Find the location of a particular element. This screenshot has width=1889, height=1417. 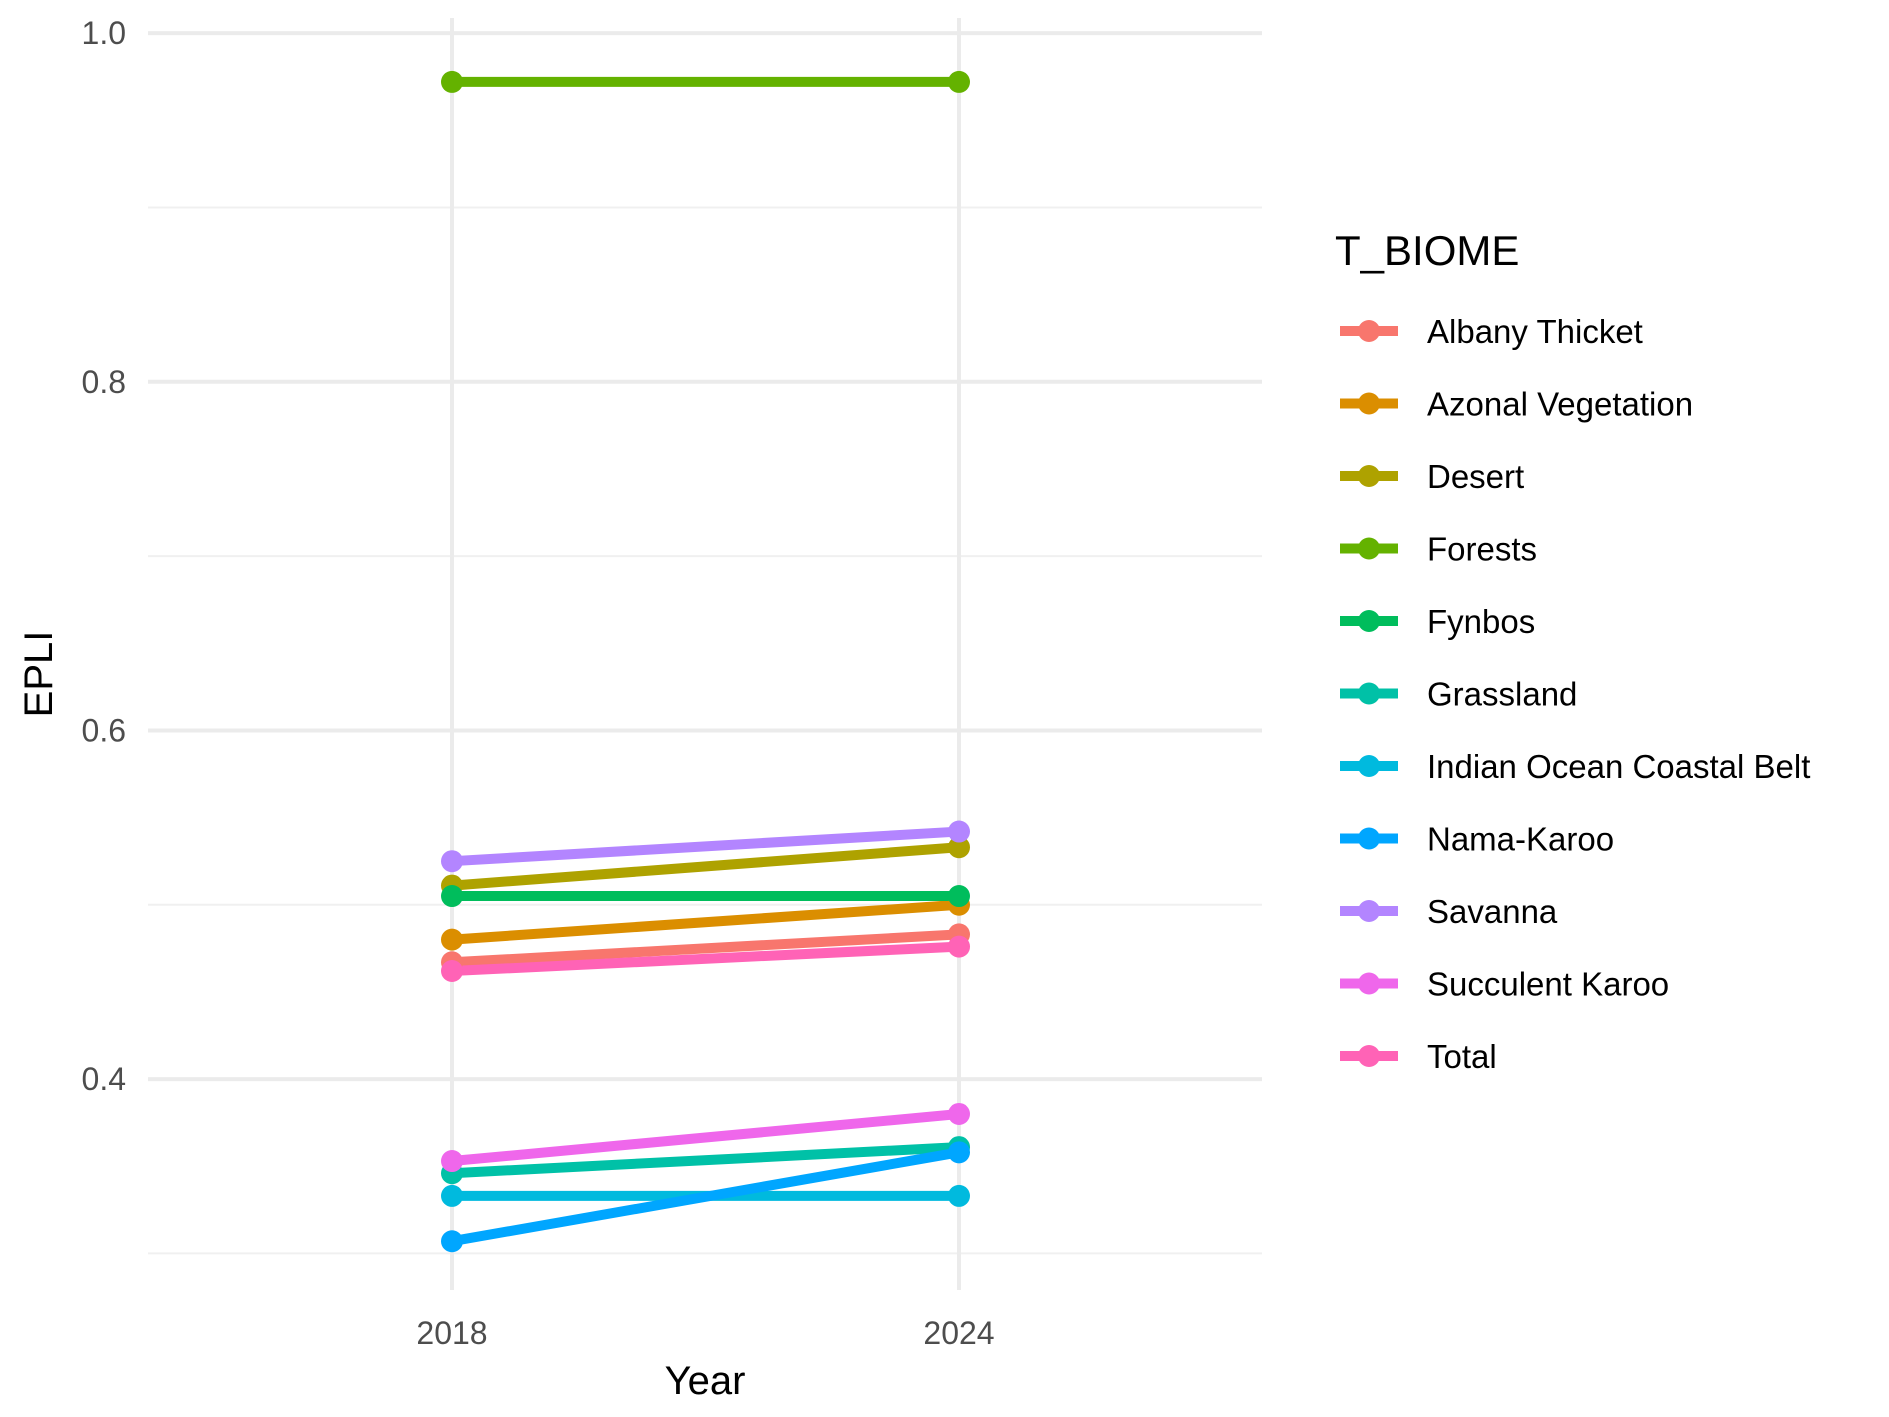

data-point-nama-karoo-2018 is located at coordinates (452, 1241).